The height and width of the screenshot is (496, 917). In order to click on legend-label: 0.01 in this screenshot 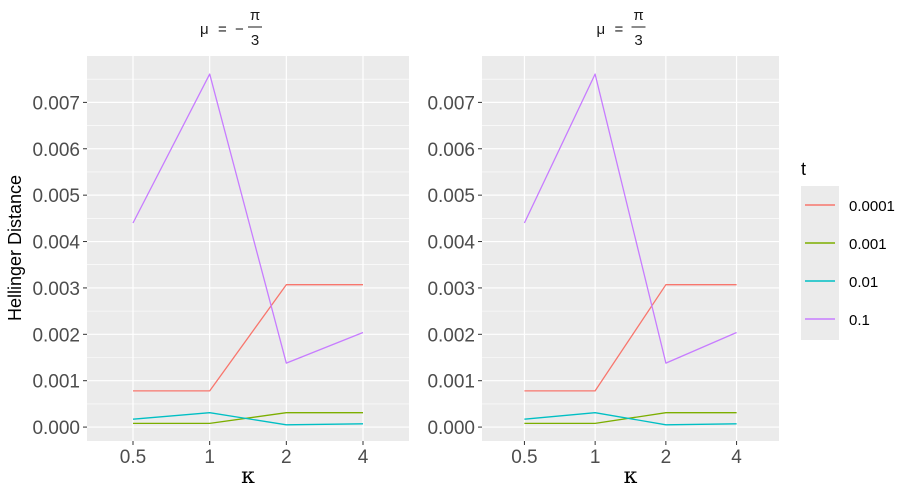, I will do `click(863, 282)`.